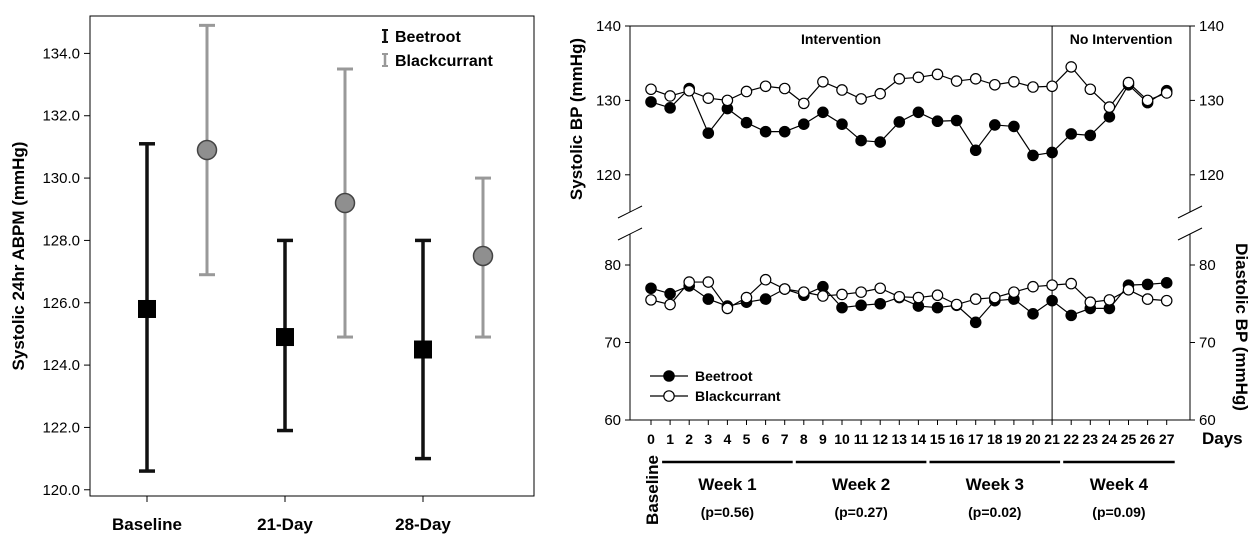 This screenshot has height=535, width=1254. What do you see at coordinates (61, 303) in the screenshot?
I see `y-tick-label: 126.0` at bounding box center [61, 303].